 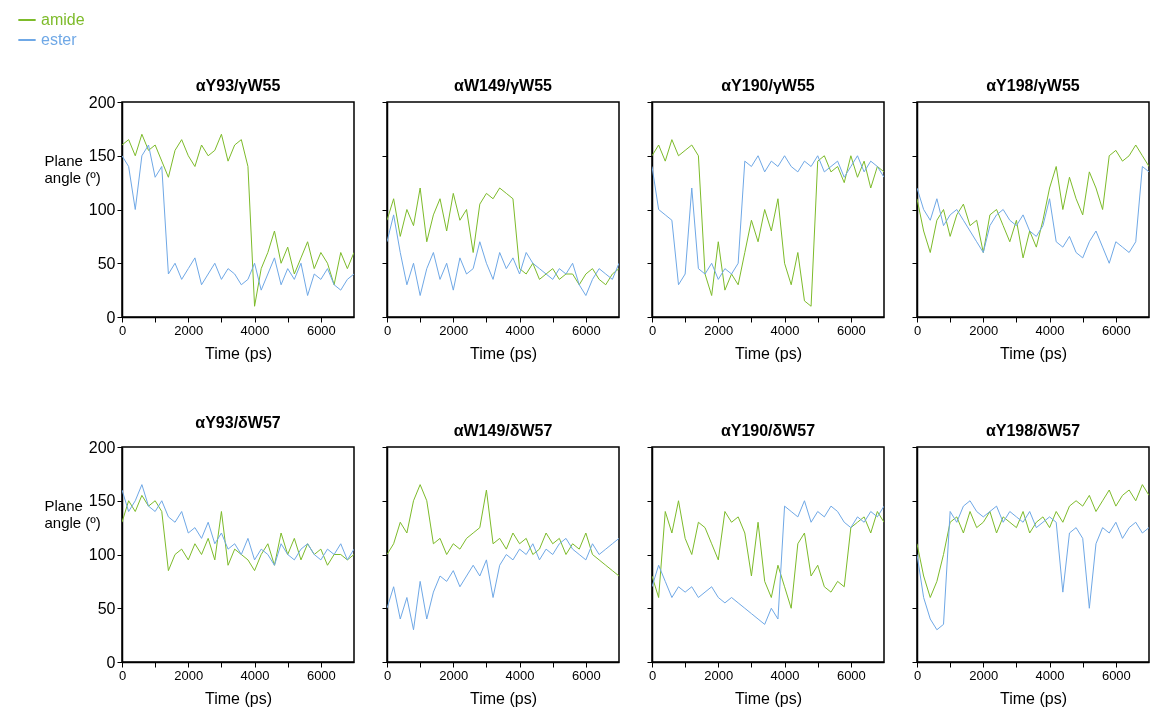 What do you see at coordinates (63, 19) in the screenshot?
I see `legend-label: amide` at bounding box center [63, 19].